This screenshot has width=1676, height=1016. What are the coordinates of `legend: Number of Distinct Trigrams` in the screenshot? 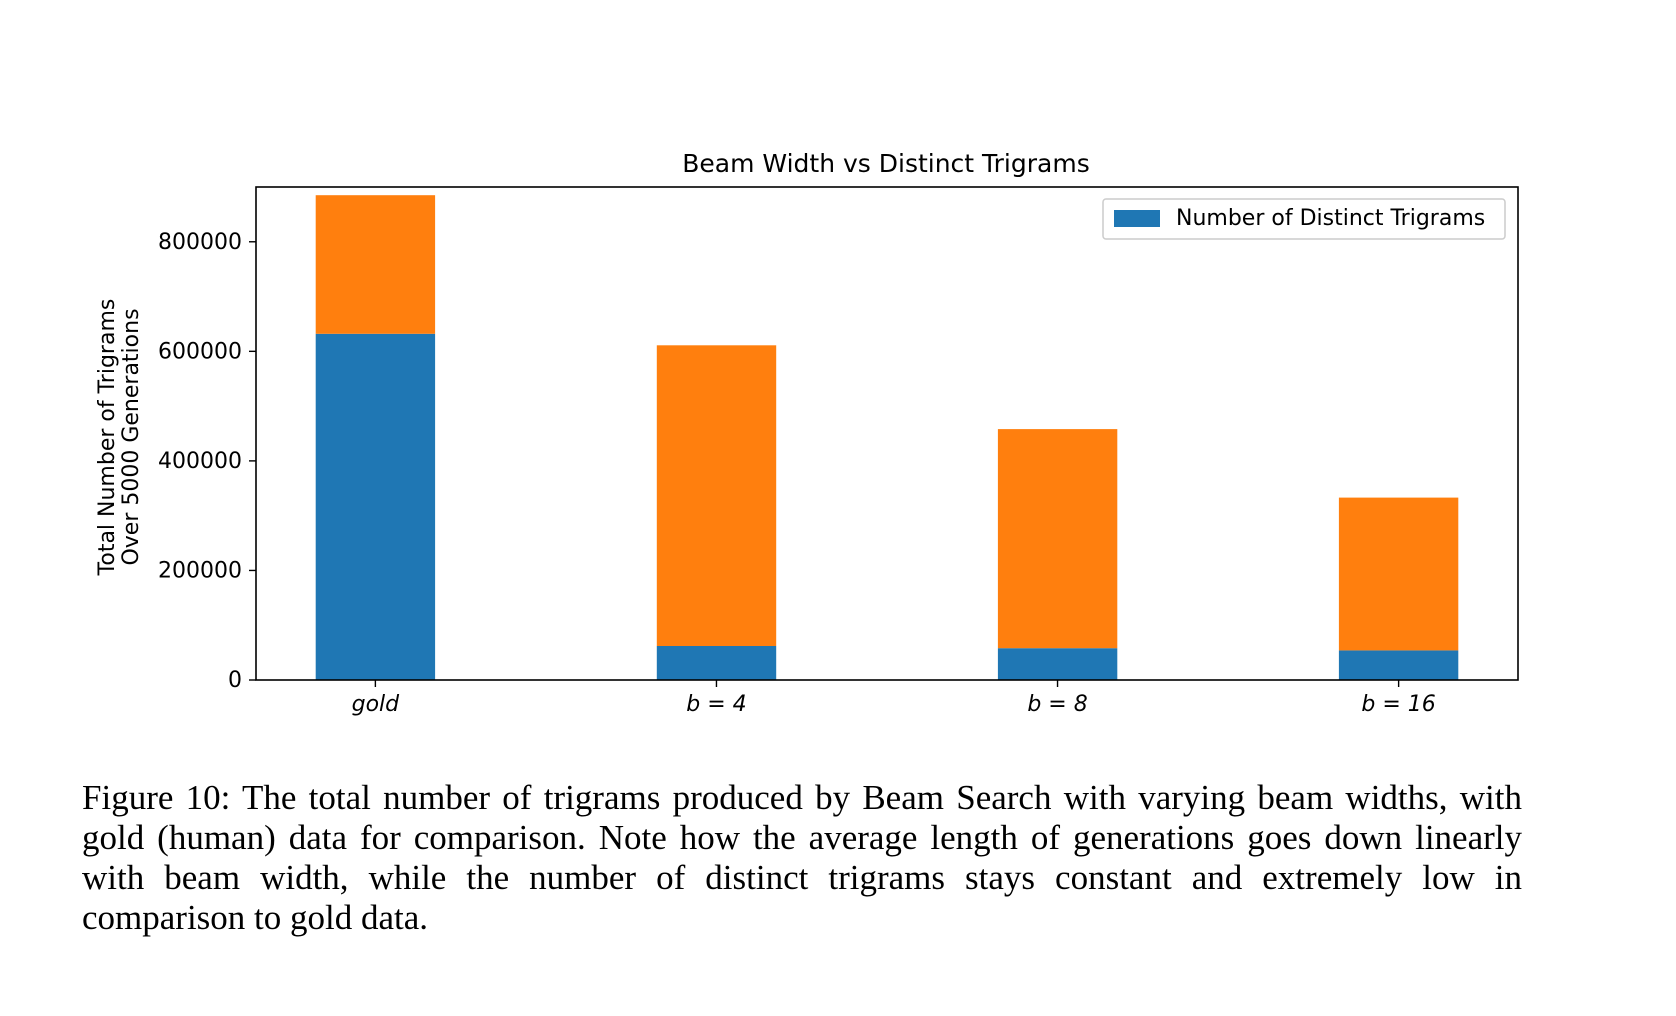 It's located at (1304, 219).